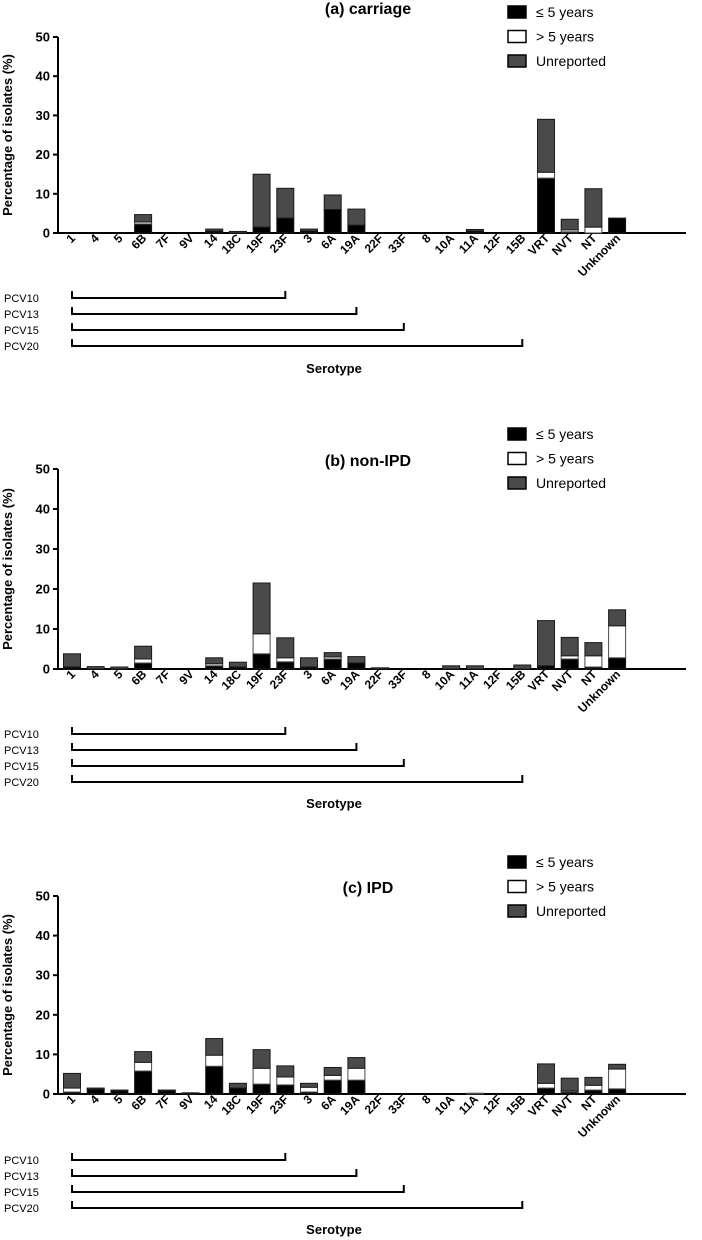 The image size is (702, 1240). I want to click on x-tick-label: 23F, so click(279, 243).